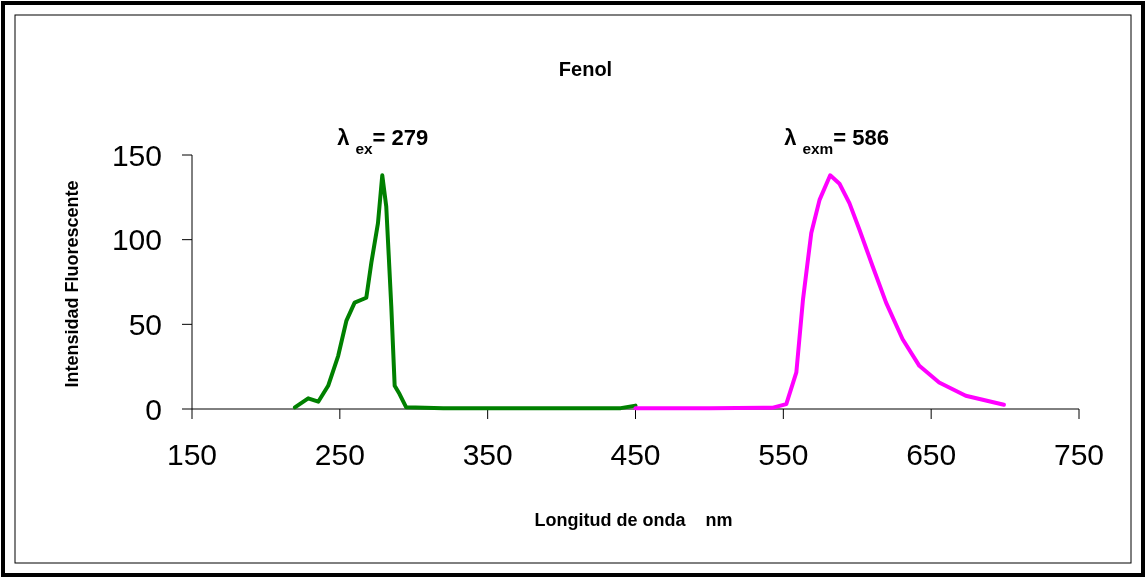  I want to click on x-axis-title: Longitud de onda nm, so click(633, 520).